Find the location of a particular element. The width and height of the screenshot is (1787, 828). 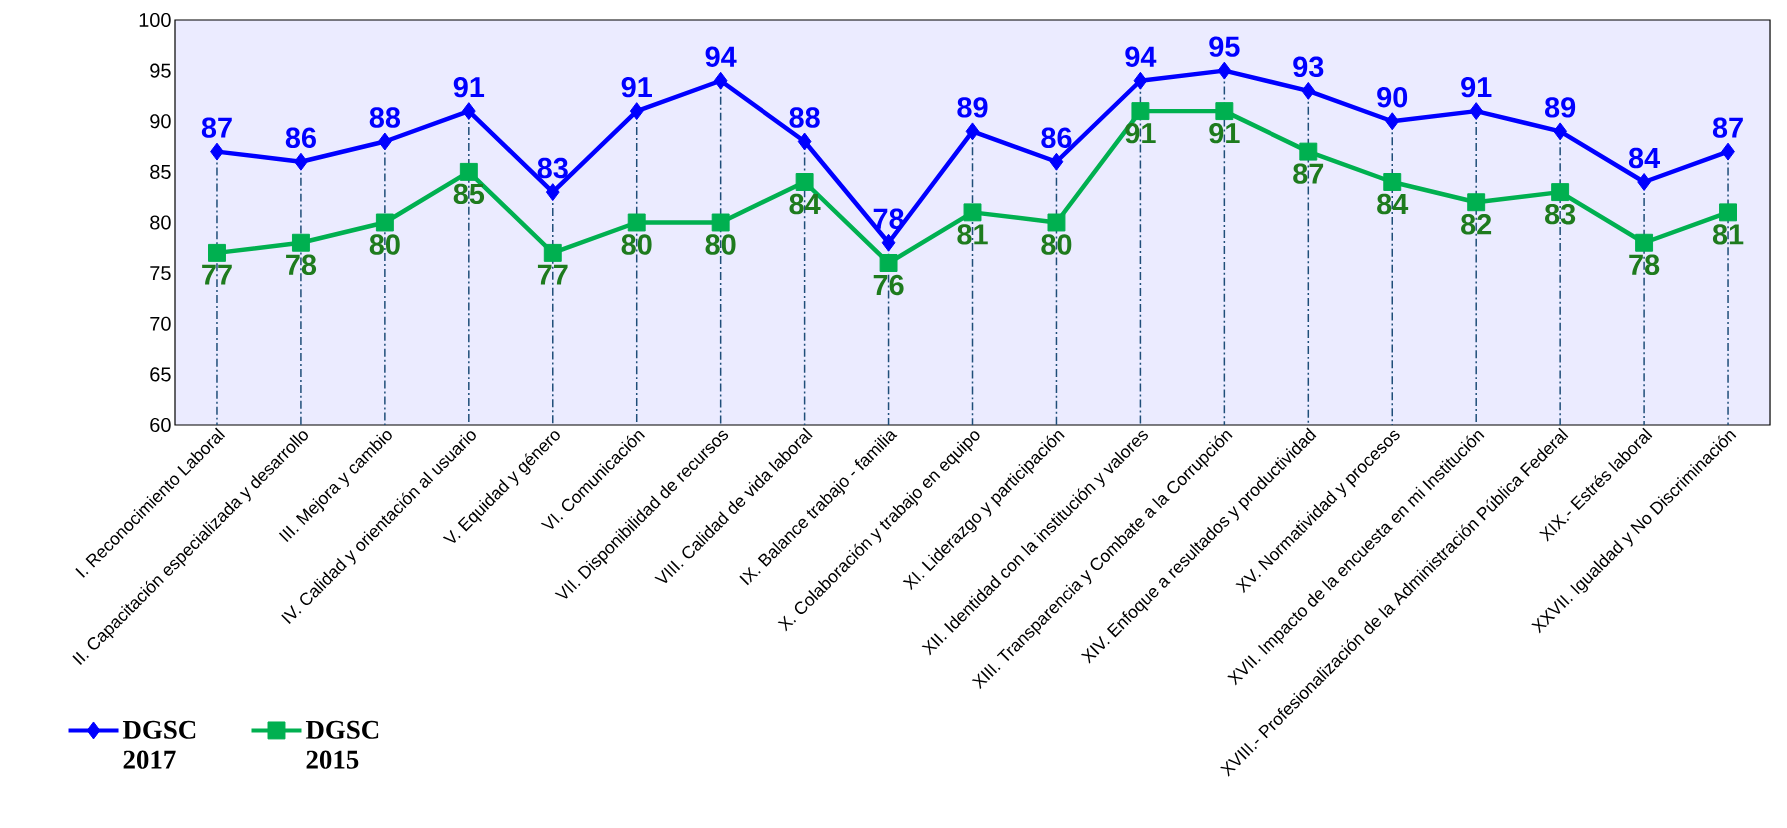

y-tick-label: 85 is located at coordinates (160, 171).